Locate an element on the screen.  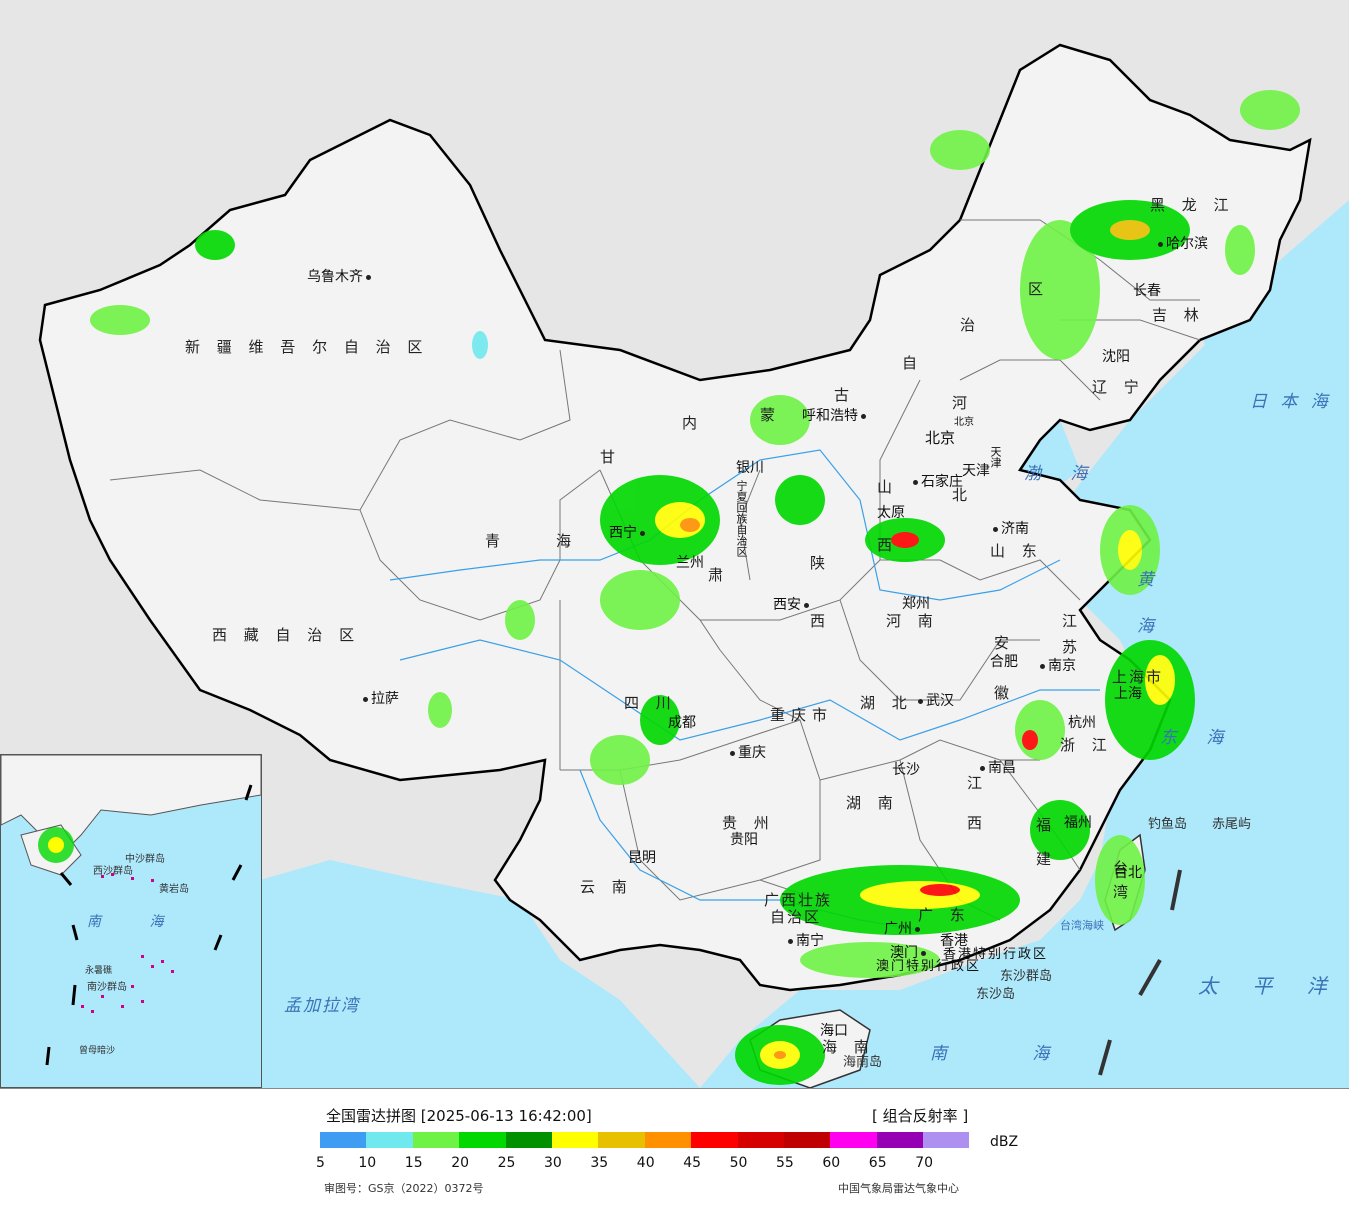
province-tianjin: 天津 is located at coordinates (995, 457).